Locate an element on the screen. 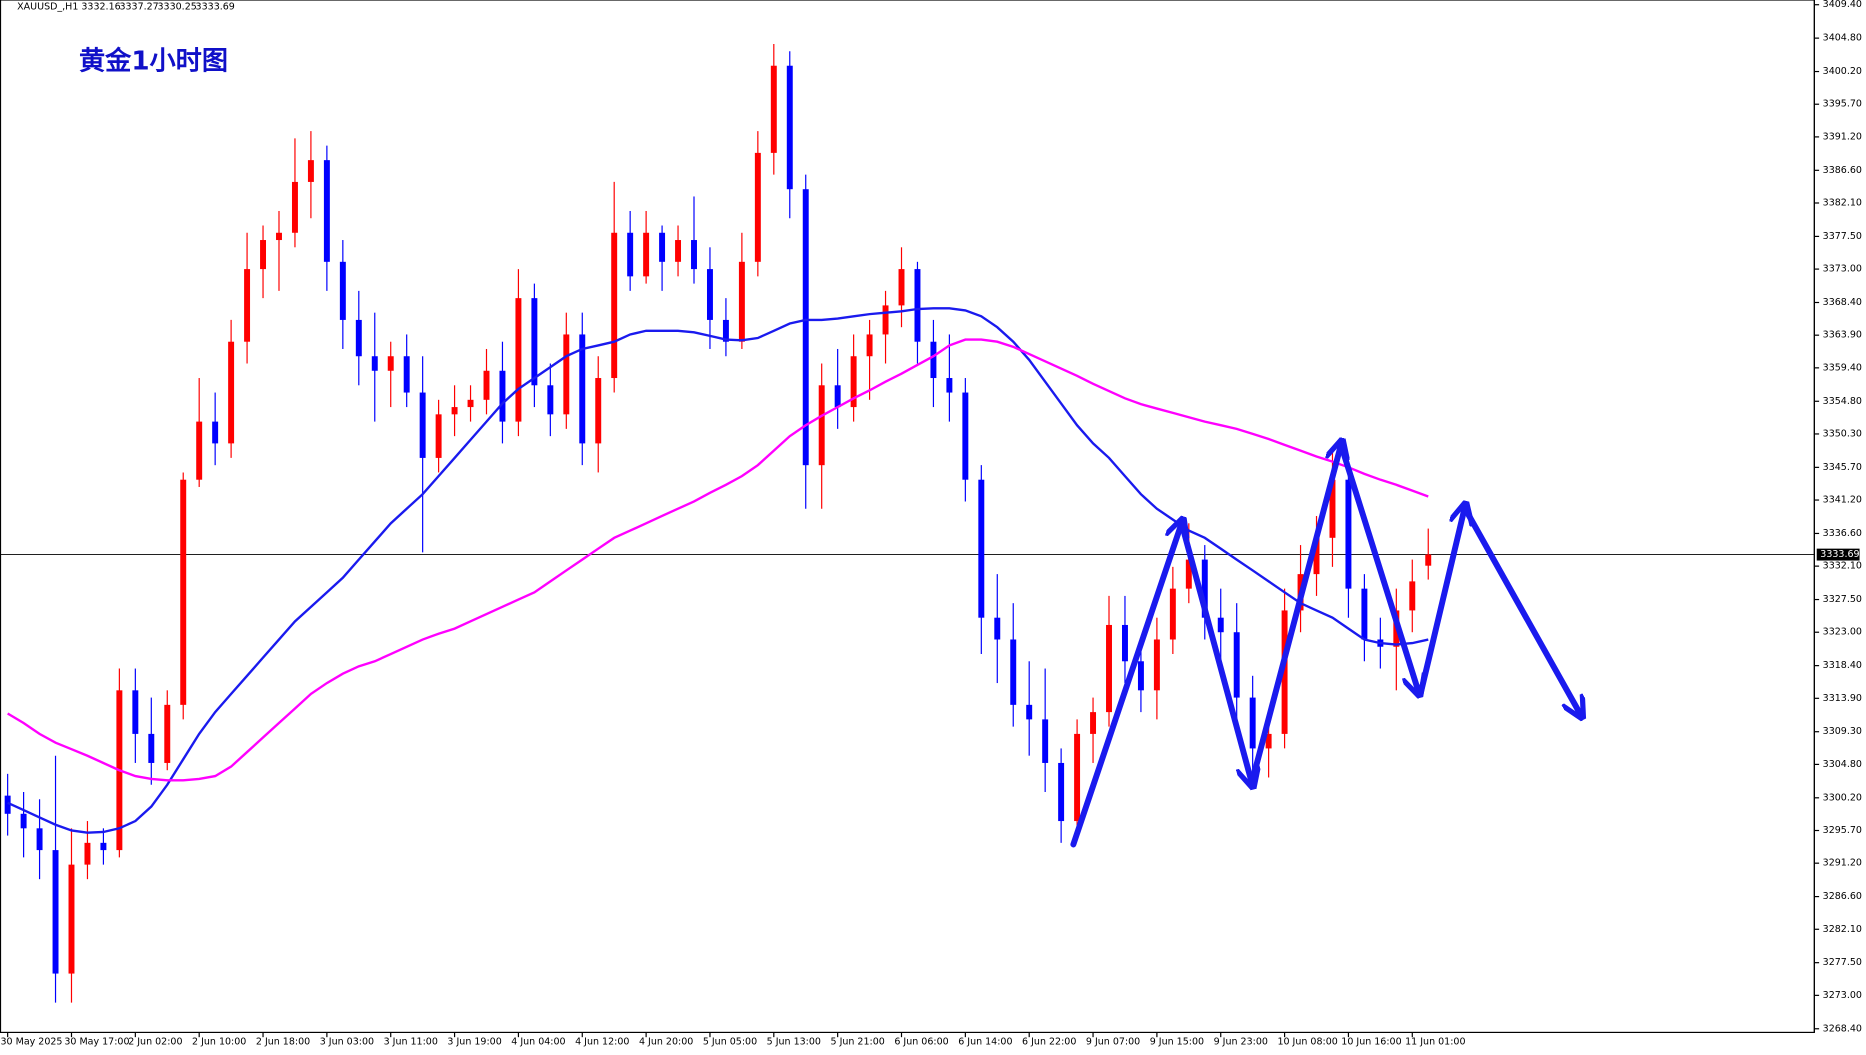  y-tick-label: 3300.20 is located at coordinates (1842, 797).